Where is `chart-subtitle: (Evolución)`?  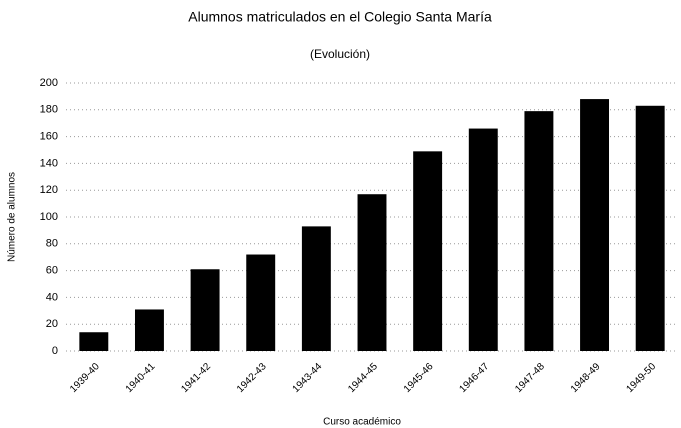 chart-subtitle: (Evolución) is located at coordinates (340, 54).